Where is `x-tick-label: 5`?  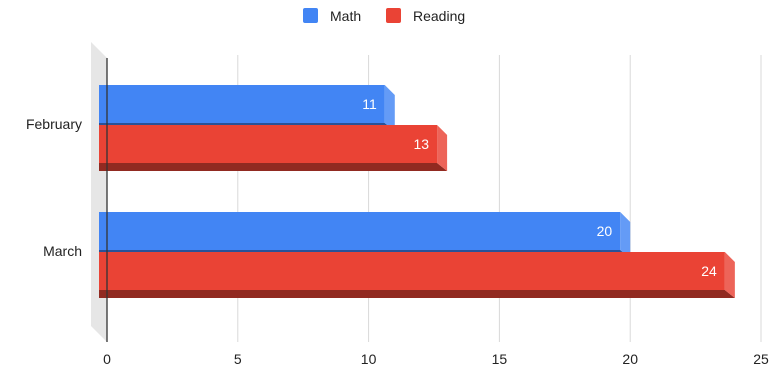
x-tick-label: 5 is located at coordinates (238, 359).